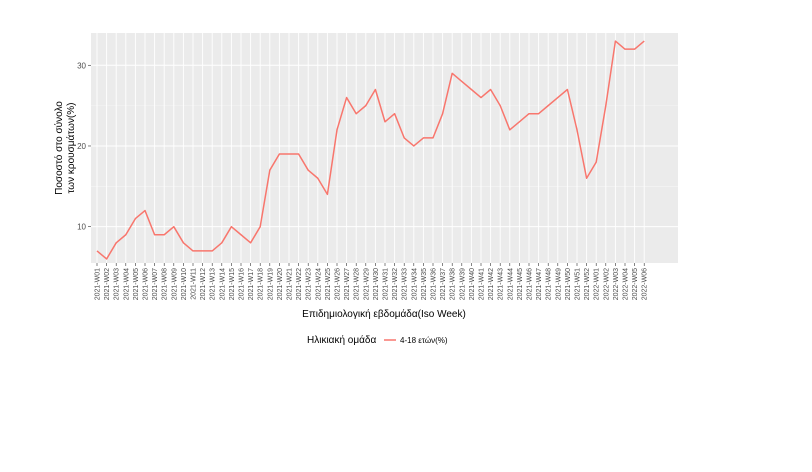 This screenshot has width=812, height=472. Describe the element at coordinates (587, 284) in the screenshot. I see `x-tick-label: 2021-W52` at that location.